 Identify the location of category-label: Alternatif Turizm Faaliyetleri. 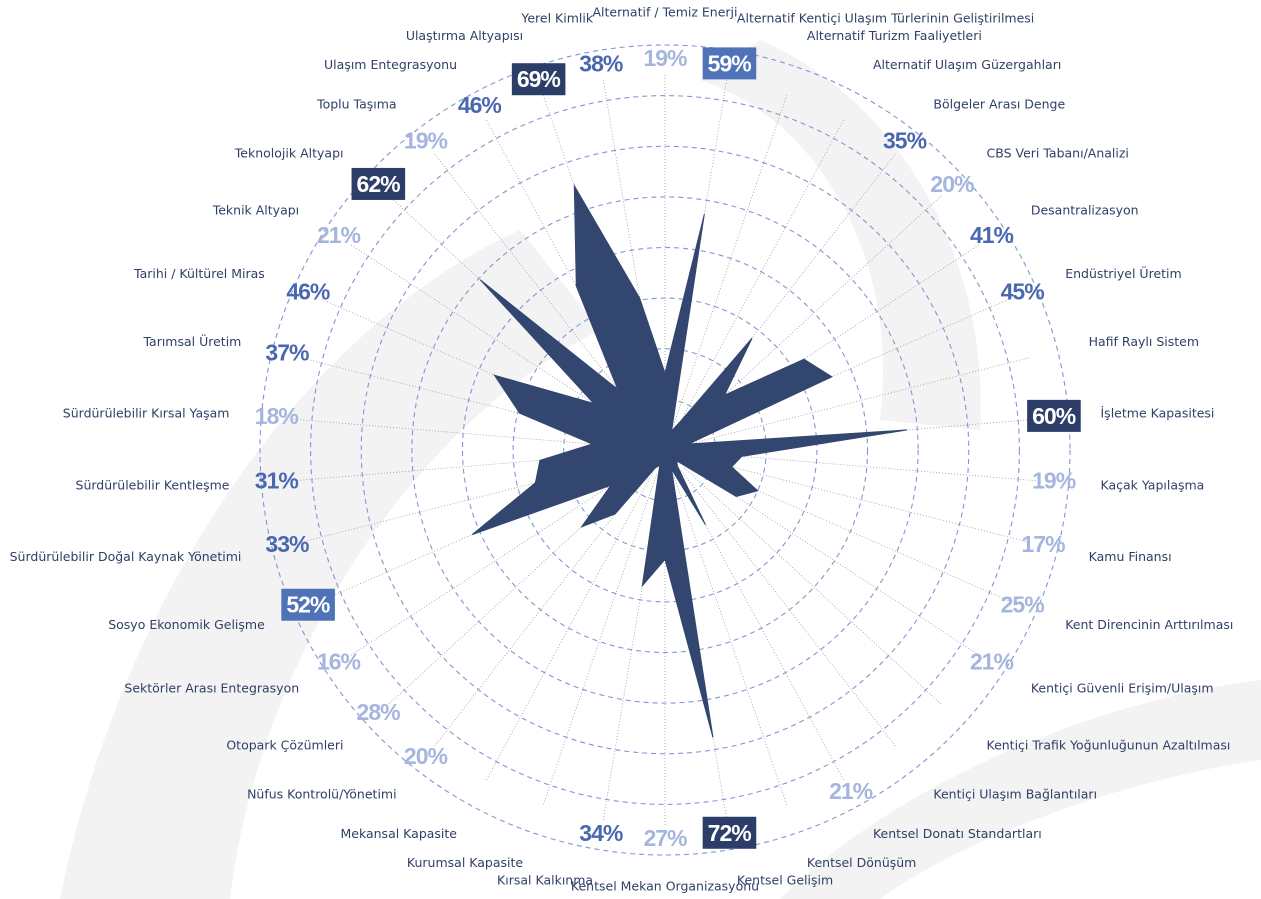
(894, 35).